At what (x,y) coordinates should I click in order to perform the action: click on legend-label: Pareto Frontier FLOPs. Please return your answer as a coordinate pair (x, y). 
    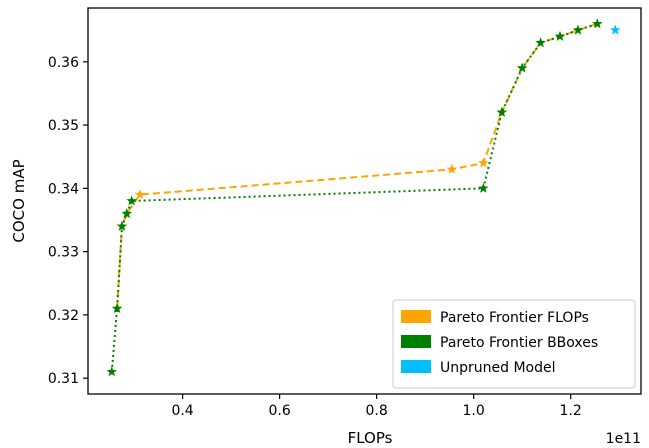
    Looking at the image, I should click on (514, 318).